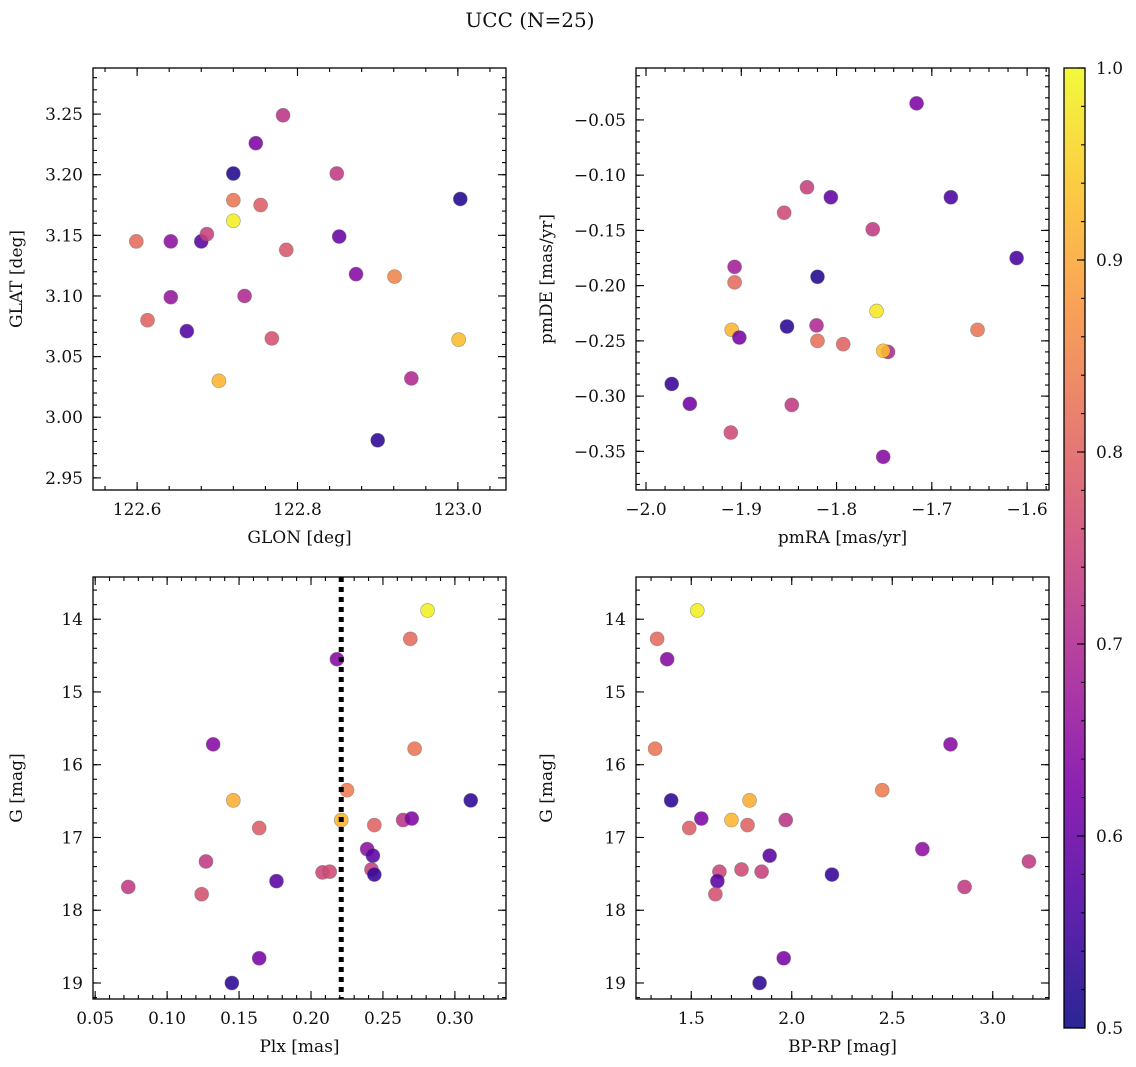 Image resolution: width=1136 pixels, height=1067 pixels. I want to click on x-tick-label: −2.0, so click(645, 510).